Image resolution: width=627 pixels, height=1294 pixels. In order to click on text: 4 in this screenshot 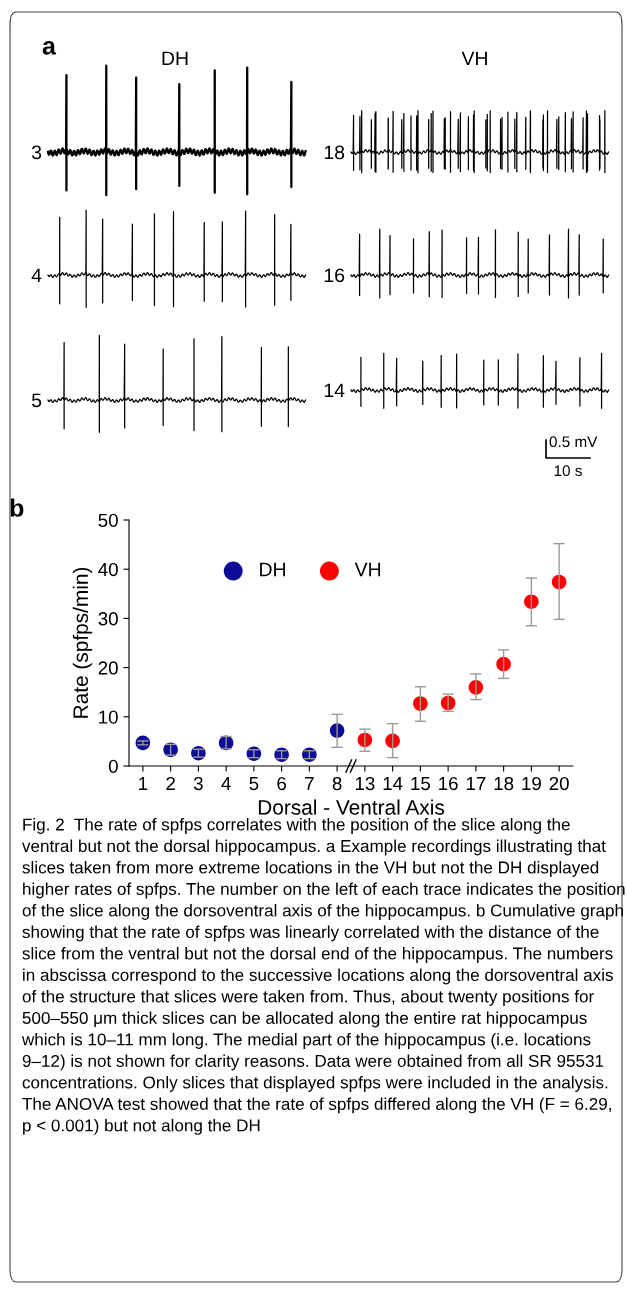, I will do `click(36, 275)`.